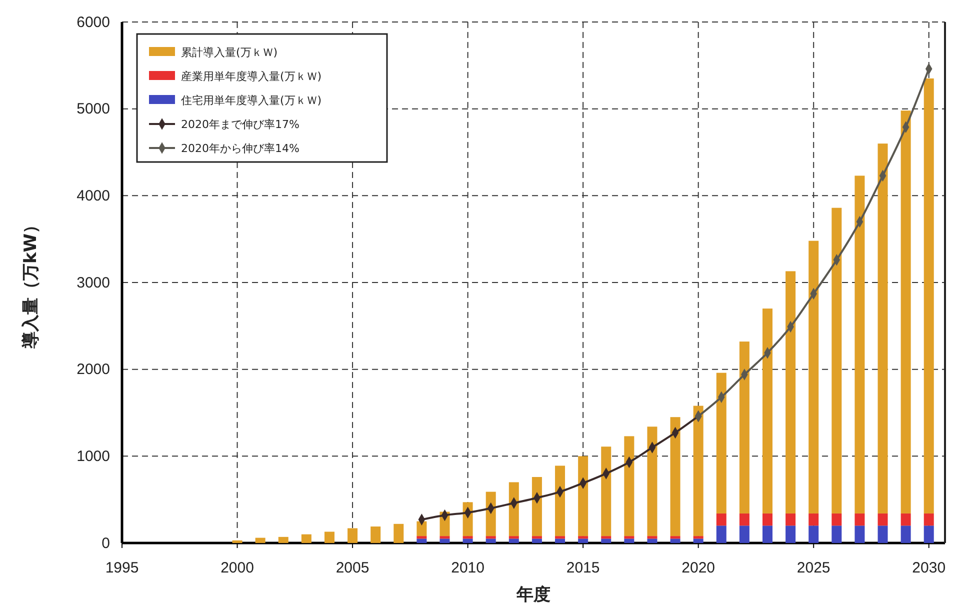 Image resolution: width=962 pixels, height=608 pixels. Describe the element at coordinates (122, 568) in the screenshot. I see `x-tick-label: 1995` at that location.